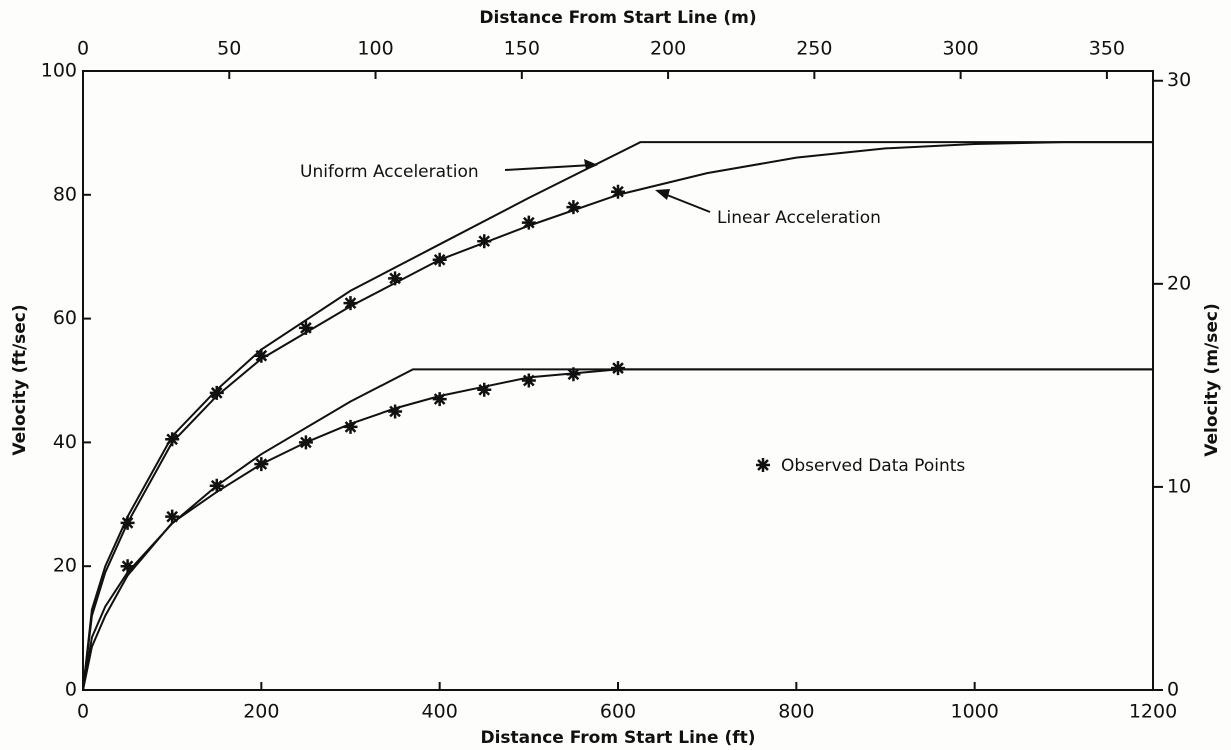 Image resolution: width=1231 pixels, height=750 pixels. Describe the element at coordinates (229, 49) in the screenshot. I see `x2-tick-label: 50` at that location.